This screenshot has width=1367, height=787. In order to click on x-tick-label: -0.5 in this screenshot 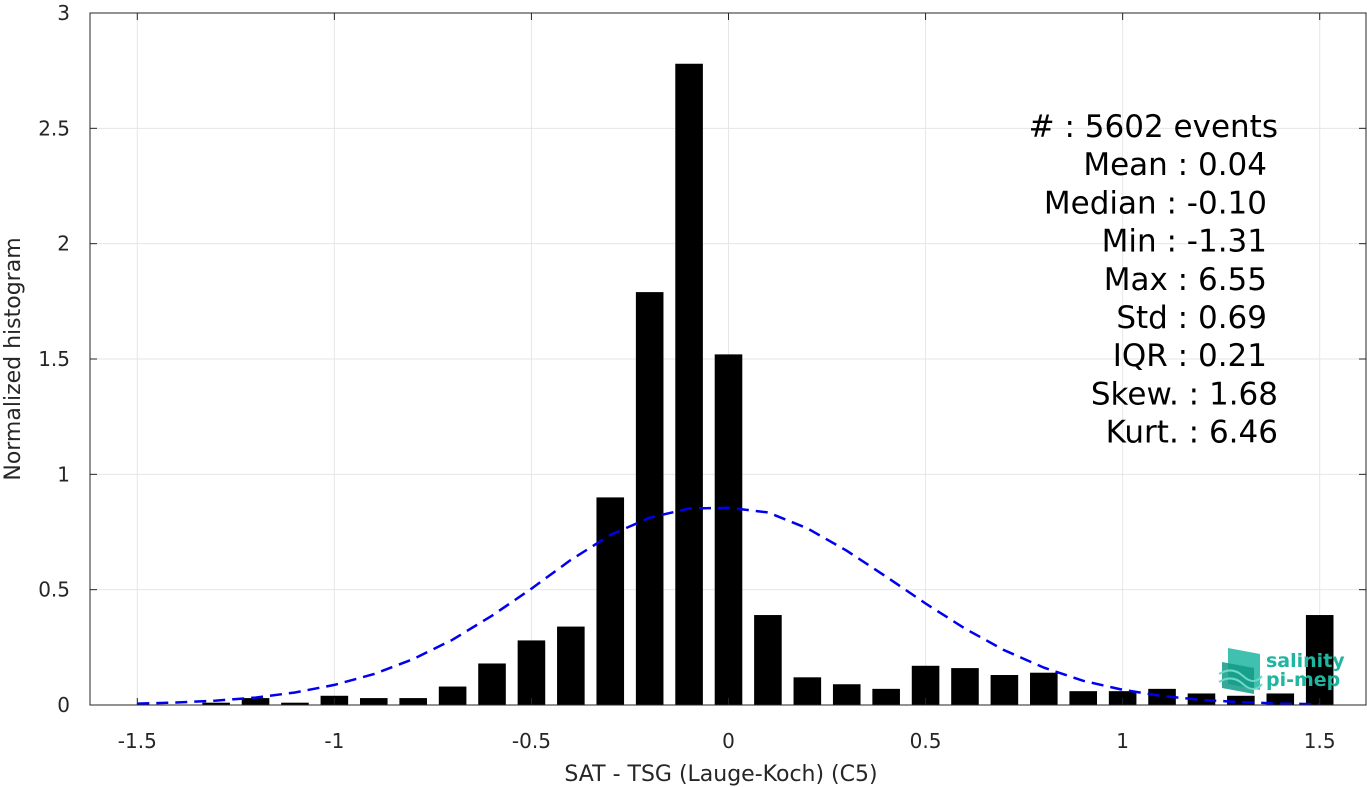, I will do `click(531, 741)`.